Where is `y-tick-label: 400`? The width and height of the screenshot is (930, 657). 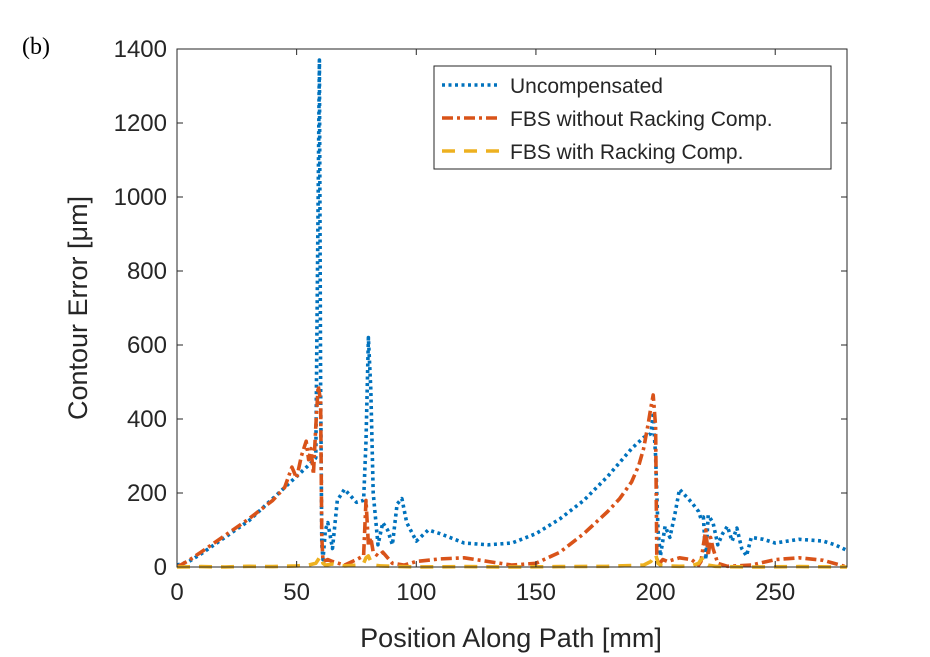 y-tick-label: 400 is located at coordinates (147, 419).